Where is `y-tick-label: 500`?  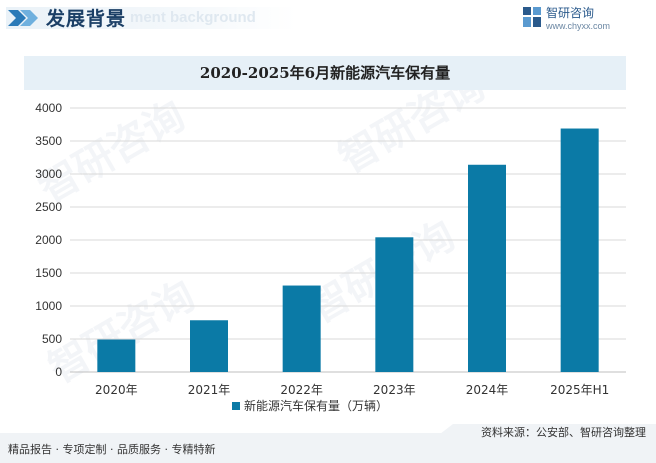 y-tick-label: 500 is located at coordinates (52, 339).